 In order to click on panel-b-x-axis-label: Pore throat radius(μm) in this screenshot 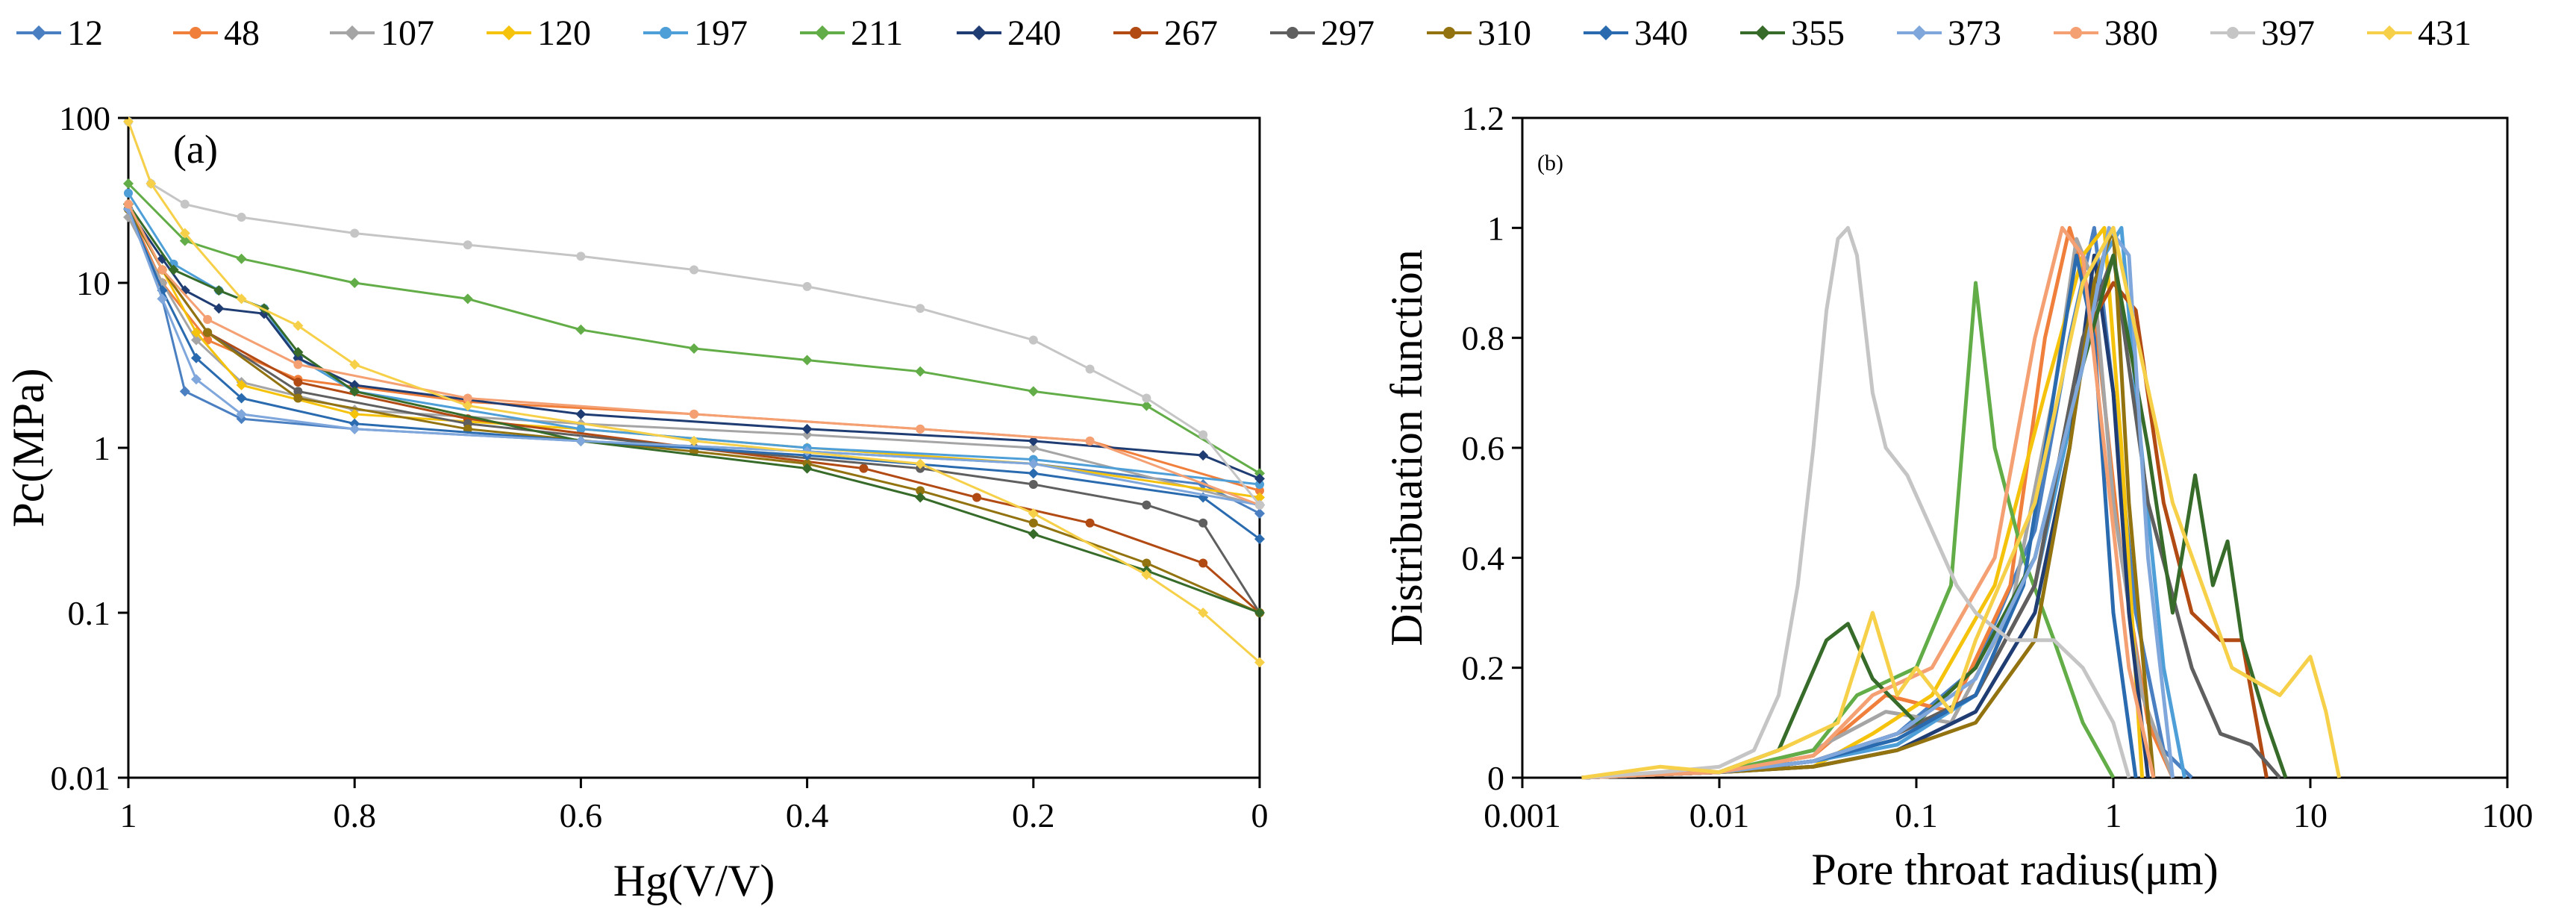, I will do `click(2014, 869)`.